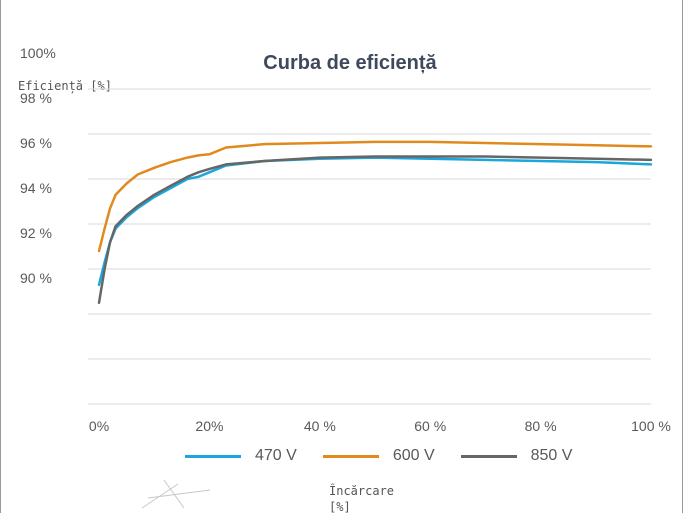  What do you see at coordinates (209, 426) in the screenshot?
I see `x-tick-label-1: 20%` at bounding box center [209, 426].